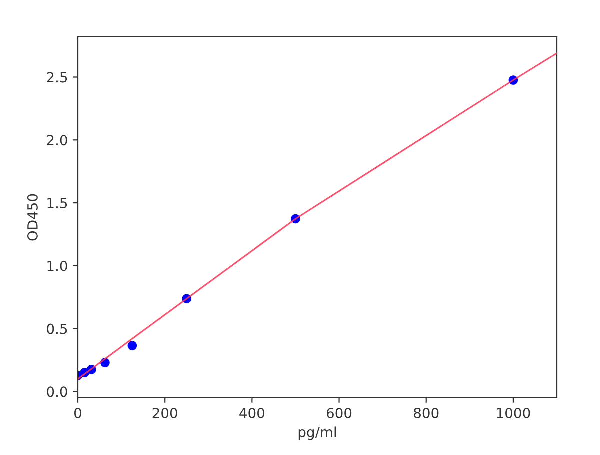 The width and height of the screenshot is (600, 455). I want to click on x-tick-label: 600, so click(339, 413).